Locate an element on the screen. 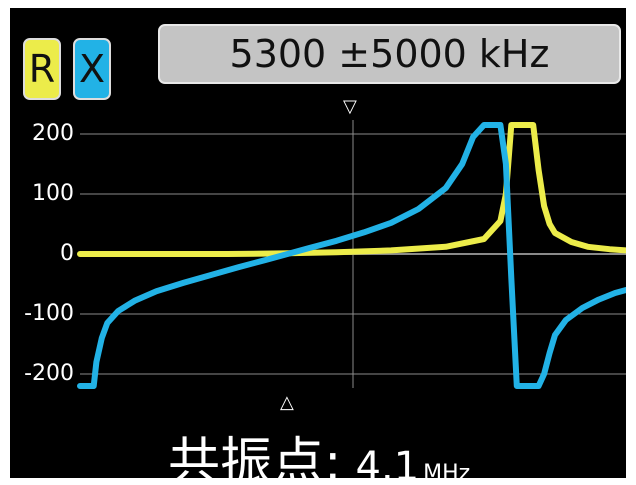  resonance-unit: MHz is located at coordinates (447, 469).